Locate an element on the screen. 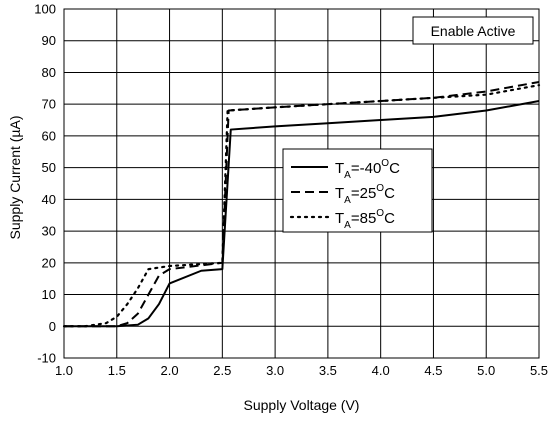 This screenshot has height=423, width=559. y-tick-label: 50 is located at coordinates (49, 167).